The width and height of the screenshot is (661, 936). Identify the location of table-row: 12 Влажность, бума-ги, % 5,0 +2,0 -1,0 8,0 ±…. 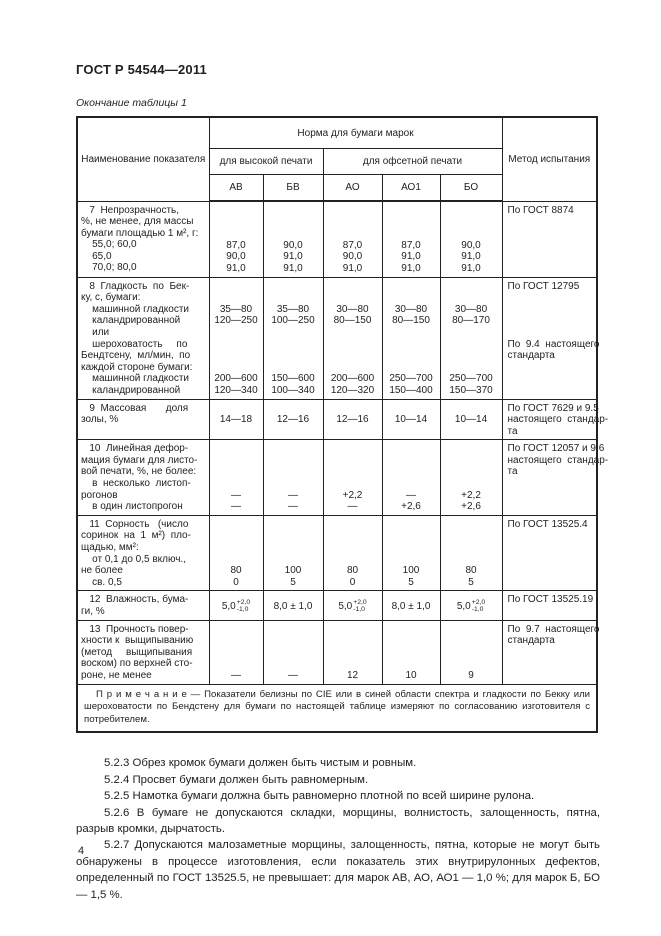
(337, 605).